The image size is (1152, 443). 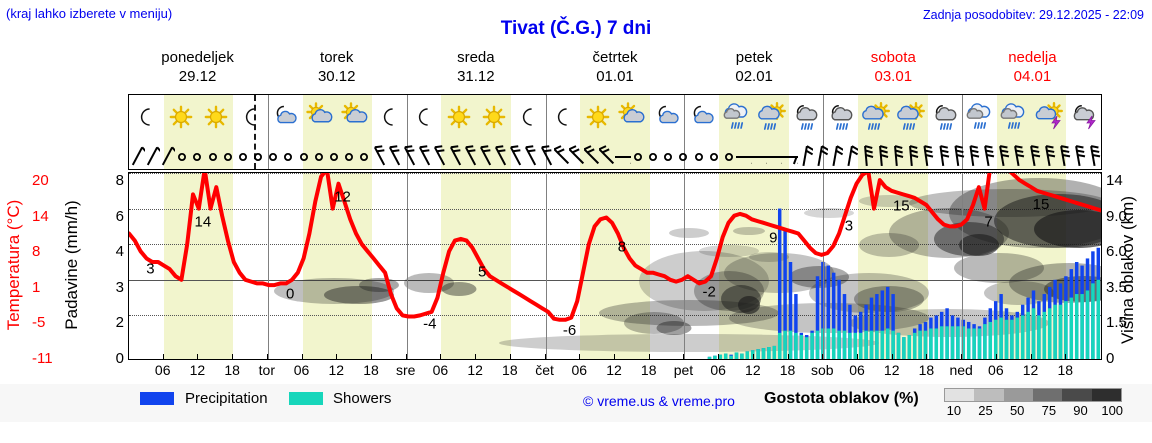 I want to click on precipitation-axis-ticks: 8 6 4 3 2 0, so click(x=112, y=263).